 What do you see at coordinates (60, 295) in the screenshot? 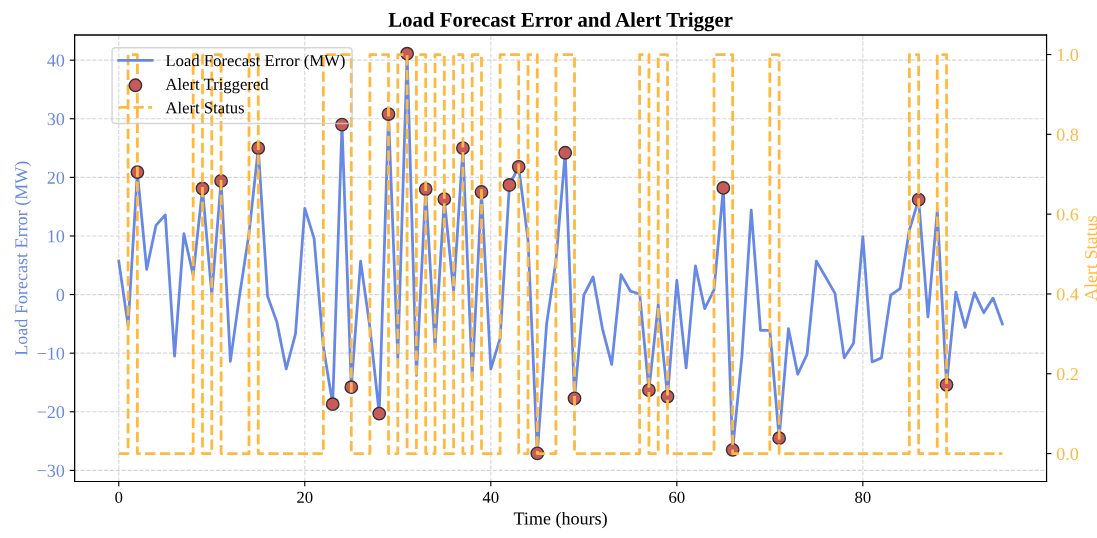
I see `y-tick-label: 0` at bounding box center [60, 295].